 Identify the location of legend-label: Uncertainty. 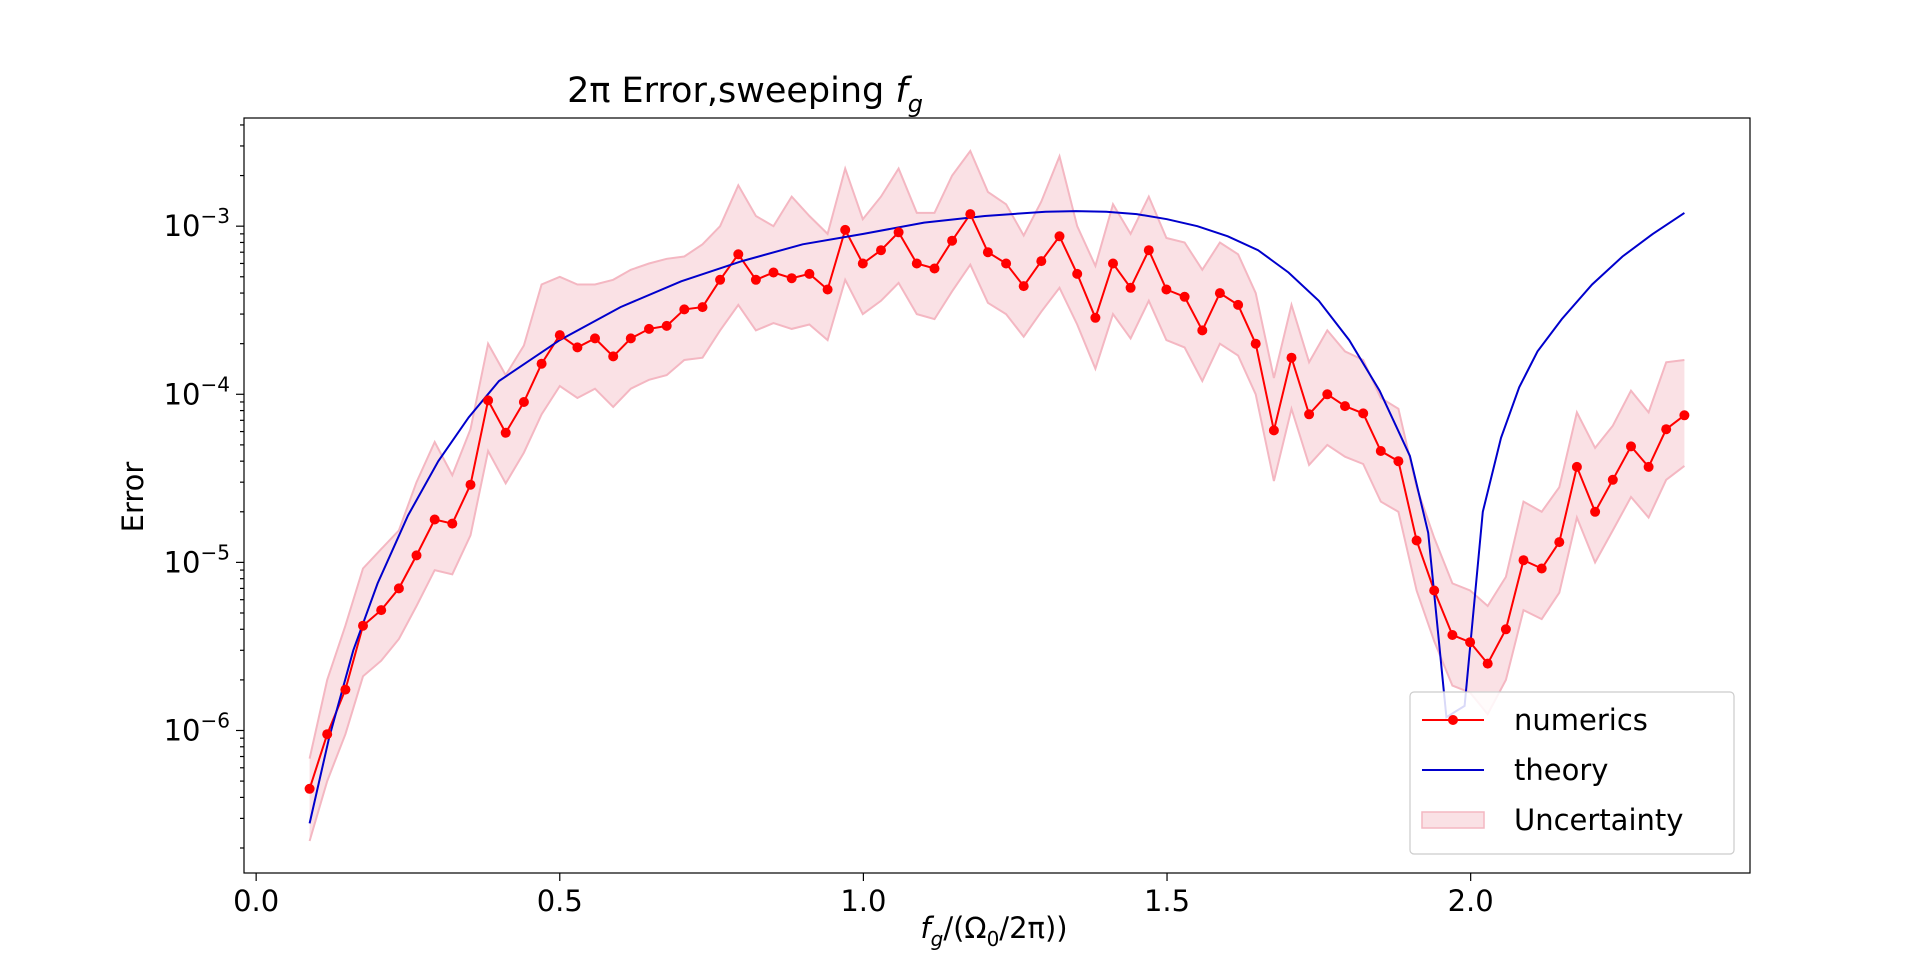
(1598, 820).